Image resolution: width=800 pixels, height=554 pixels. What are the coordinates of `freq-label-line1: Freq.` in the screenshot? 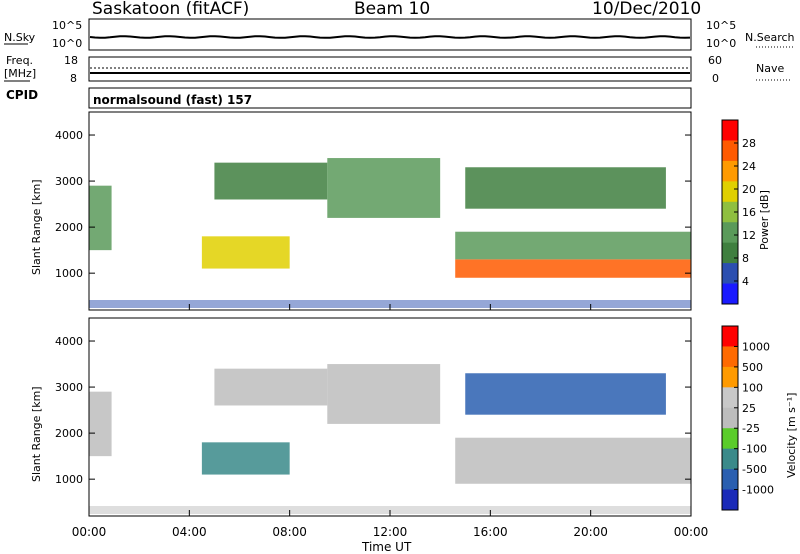 It's located at (19, 60).